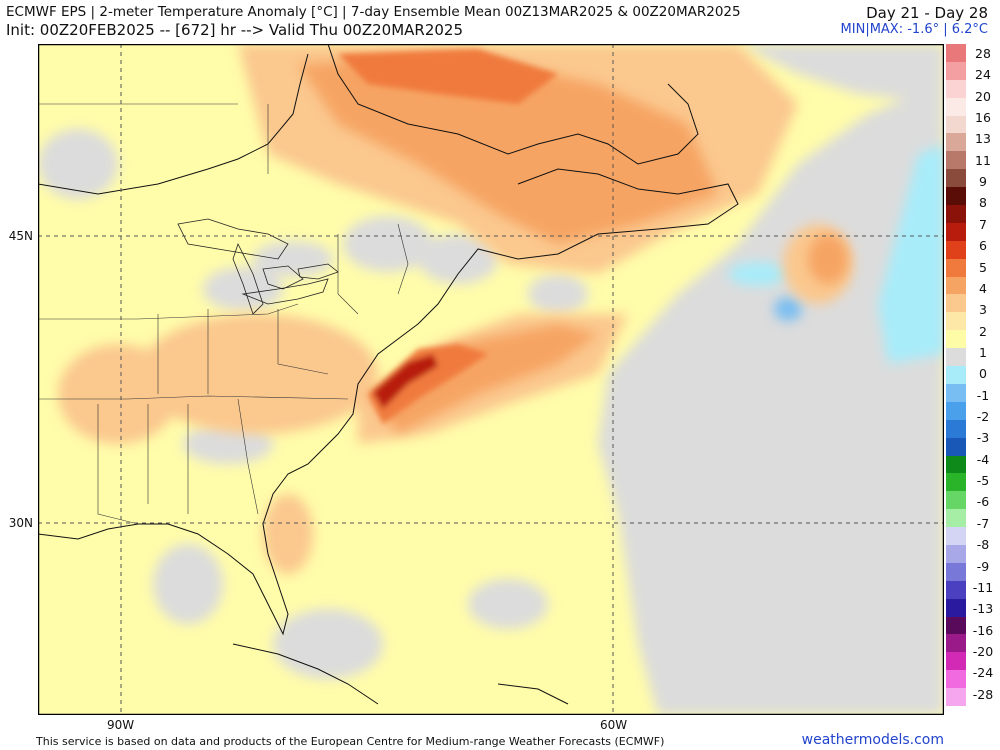 Image resolution: width=1000 pixels, height=750 pixels. What do you see at coordinates (927, 13) in the screenshot?
I see `forecast-period: Day 21 - Day 28` at bounding box center [927, 13].